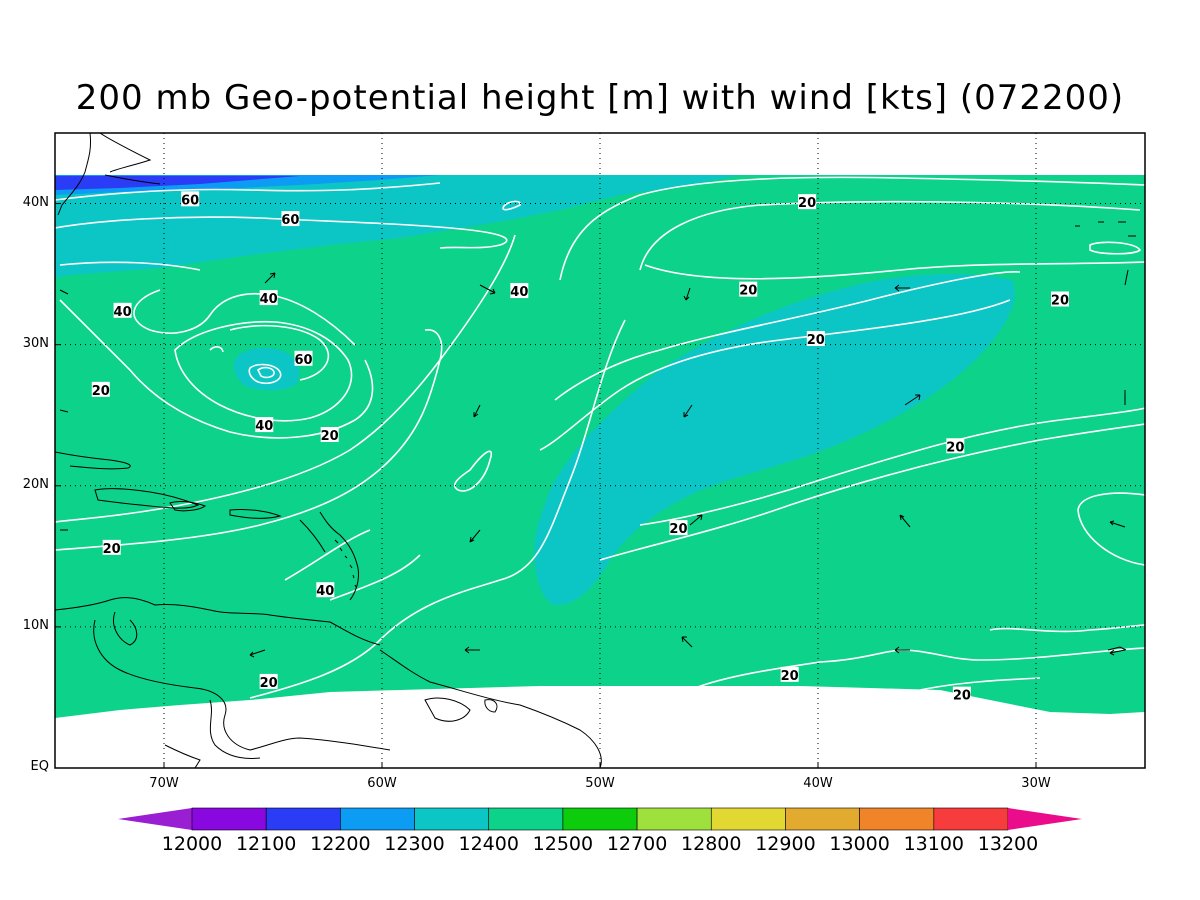 Image resolution: width=1200 pixels, height=900 pixels. I want to click on lat-tick-label: 40N, so click(35, 202).